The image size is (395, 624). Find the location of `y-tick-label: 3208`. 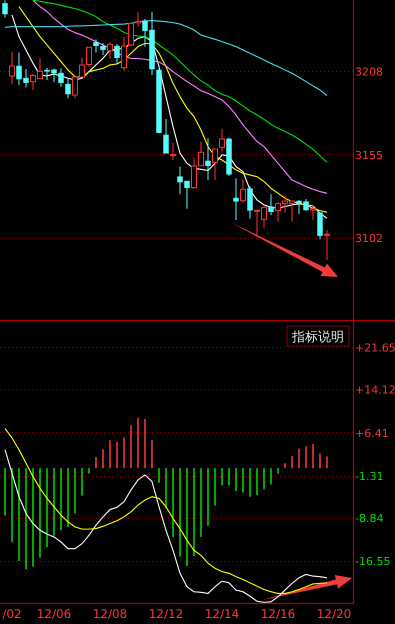

y-tick-label: 3208 is located at coordinates (369, 72).